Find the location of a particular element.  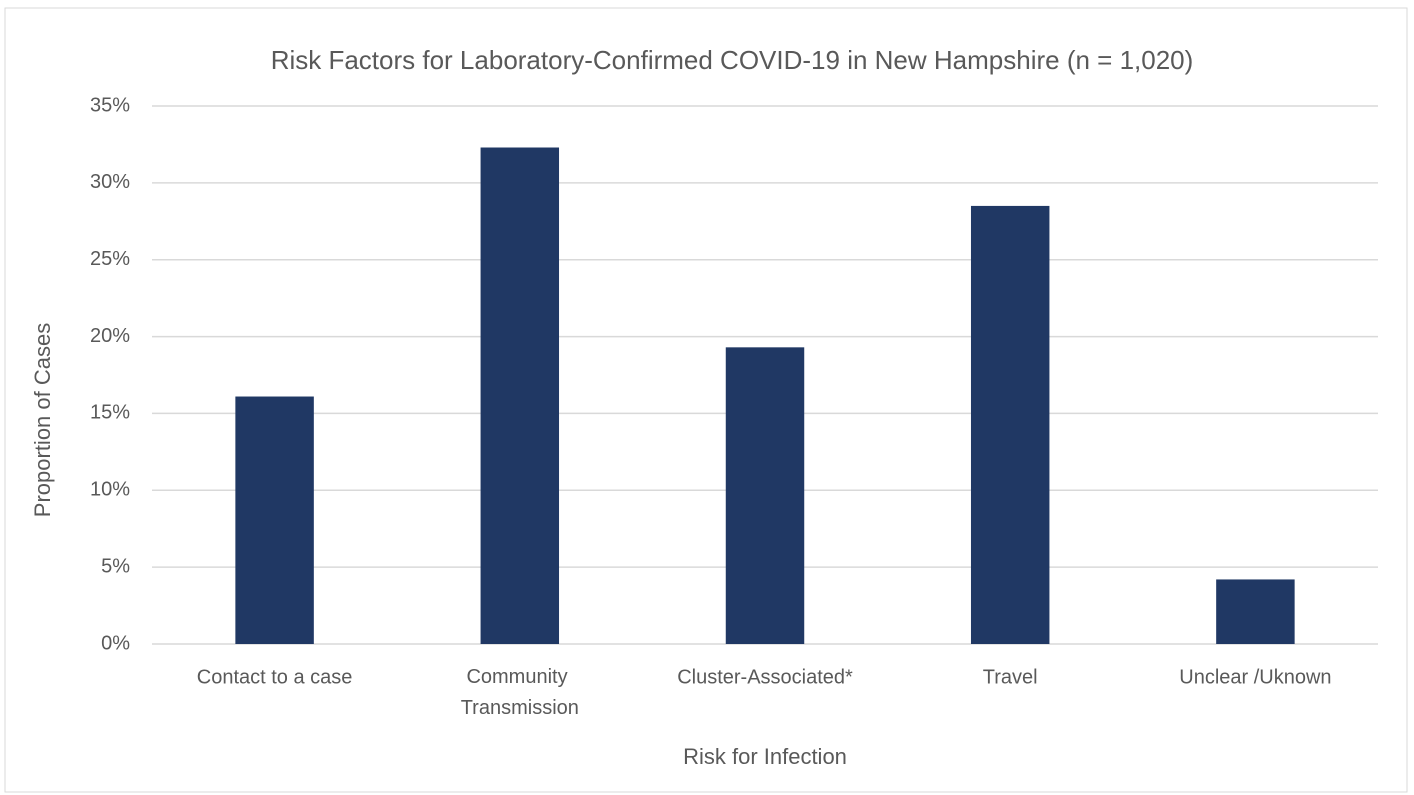

y-tick-label: 25% is located at coordinates (110, 259).